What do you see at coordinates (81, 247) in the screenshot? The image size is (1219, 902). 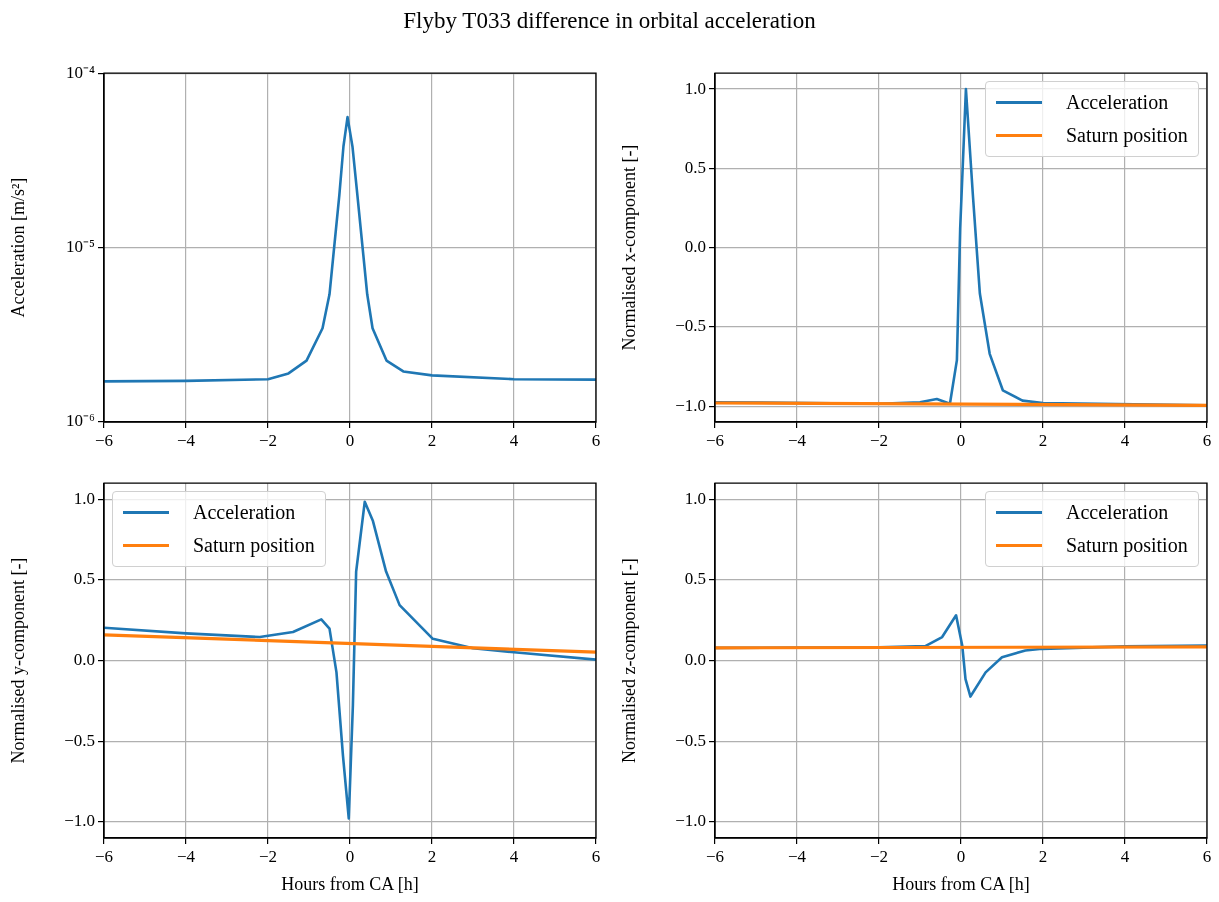 I see `y-tick-label: 10⁻⁵` at bounding box center [81, 247].